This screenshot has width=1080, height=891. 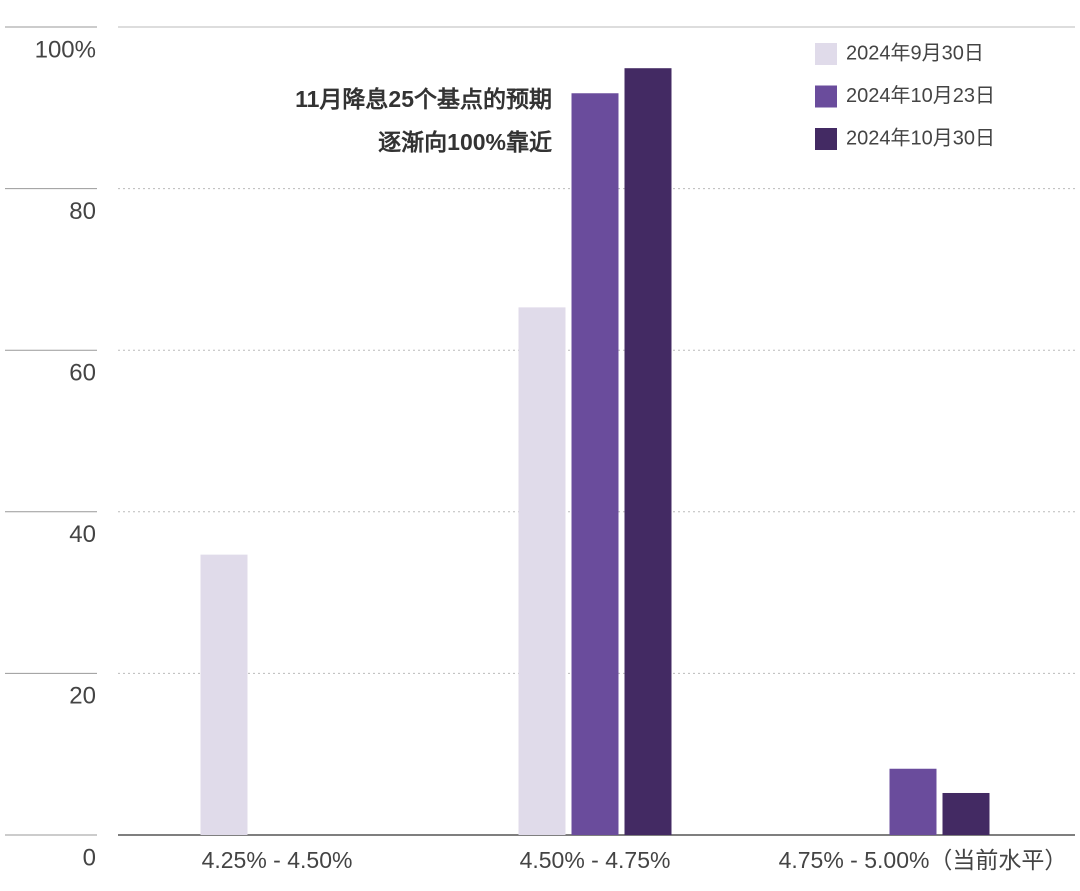 What do you see at coordinates (89, 857) in the screenshot?
I see `y-tick-label: 0` at bounding box center [89, 857].